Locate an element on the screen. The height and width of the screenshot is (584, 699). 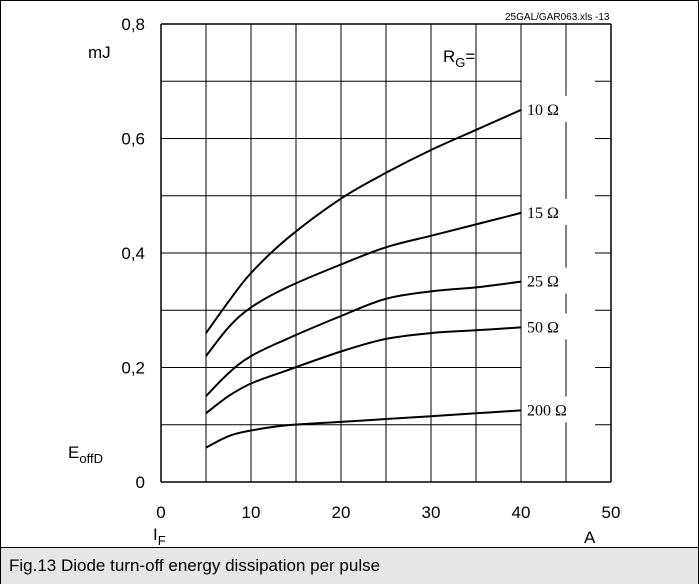
series-label-2: 25 Ω is located at coordinates (543, 282).